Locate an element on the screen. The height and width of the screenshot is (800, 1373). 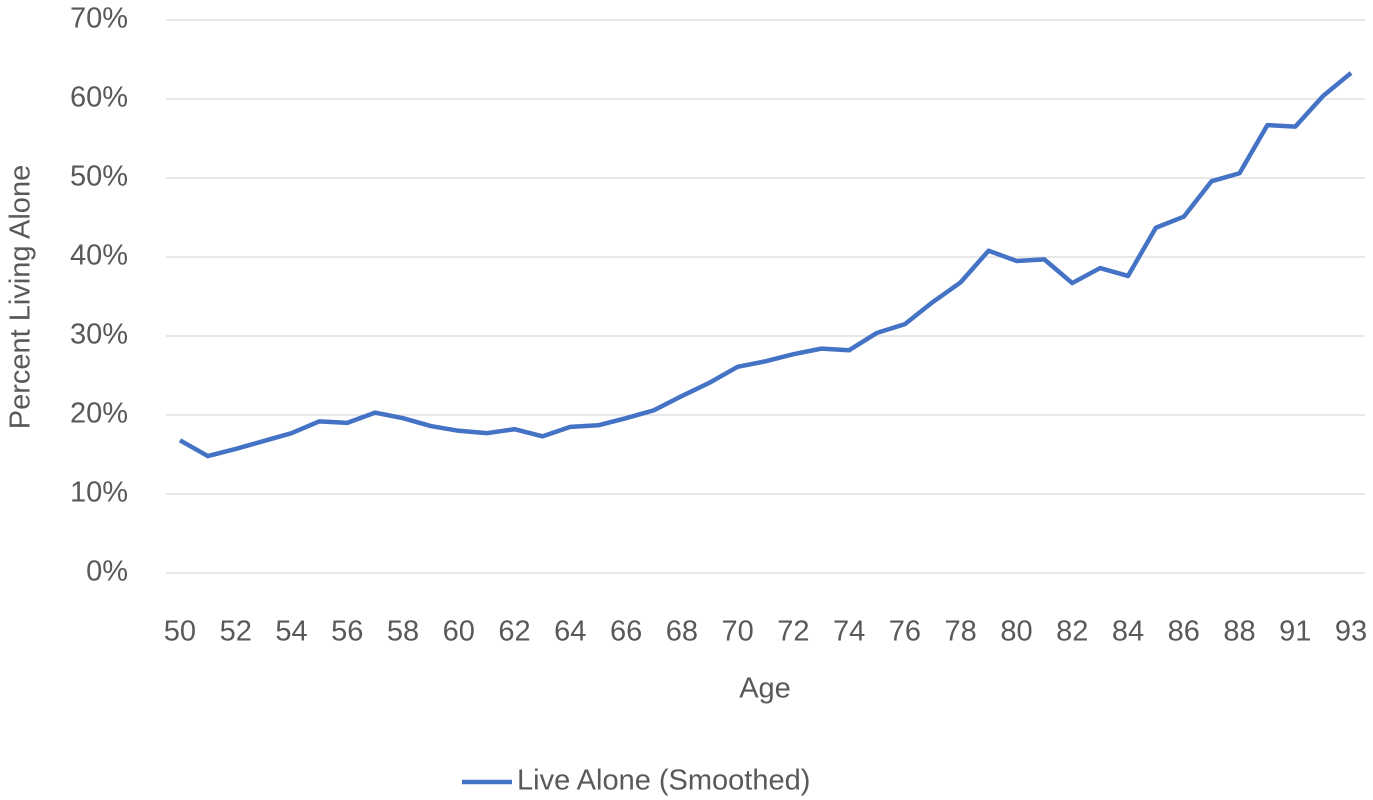
x-tick-label: 68 is located at coordinates (682, 632).